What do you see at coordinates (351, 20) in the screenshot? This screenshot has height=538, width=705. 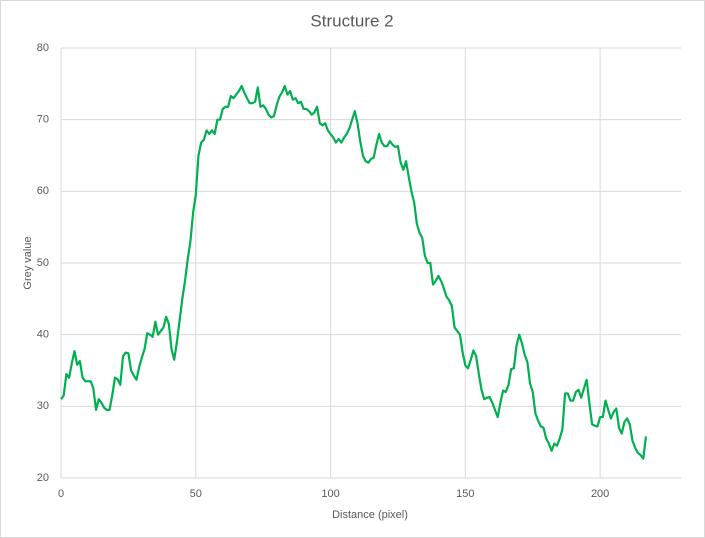 I see `chart-title: Structure 2` at bounding box center [351, 20].